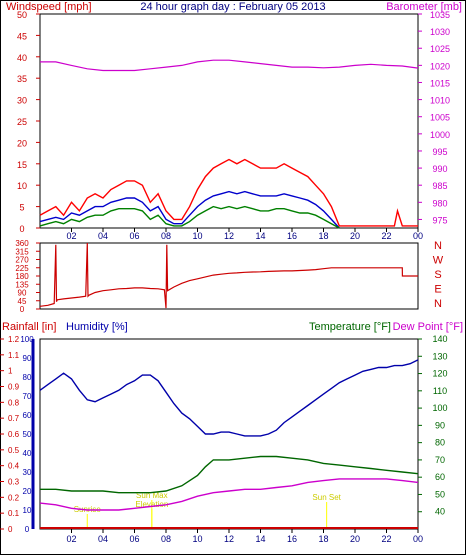 The height and width of the screenshot is (560, 466). What do you see at coordinates (355, 539) in the screenshot?
I see `climate-x-tick-label: 20` at bounding box center [355, 539].